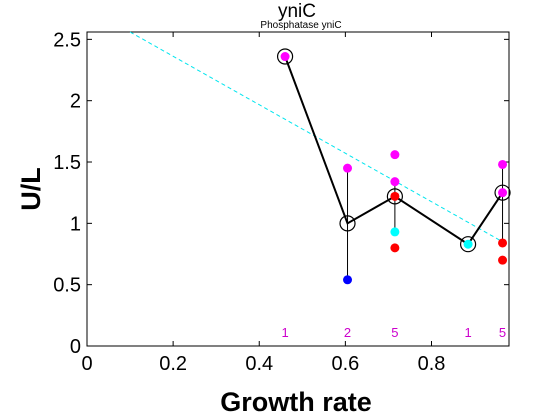 This screenshot has width=560, height=420. Describe the element at coordinates (259, 364) in the screenshot. I see `x-tick-label: 0.4` at that location.